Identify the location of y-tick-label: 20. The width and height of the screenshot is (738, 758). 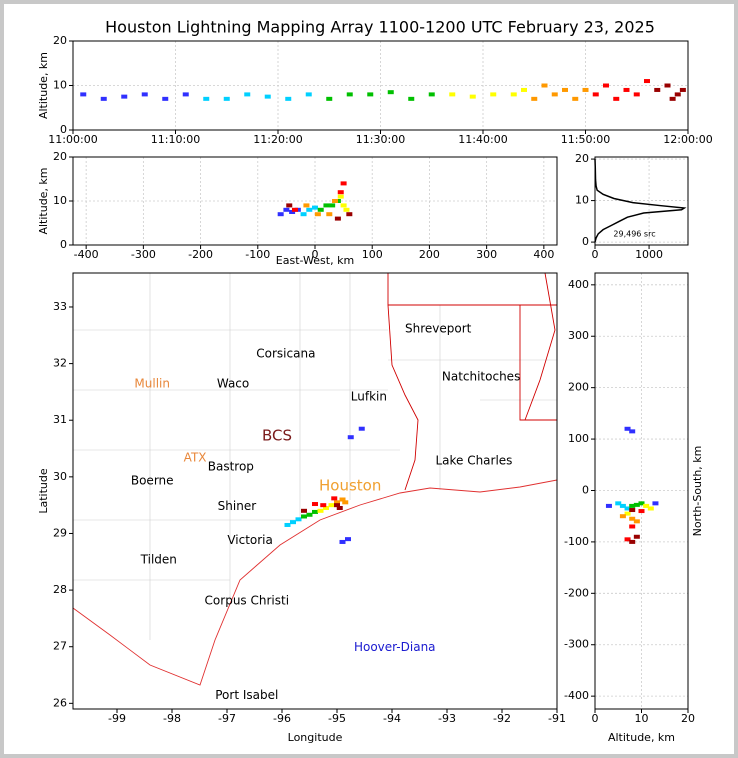
(60, 40).